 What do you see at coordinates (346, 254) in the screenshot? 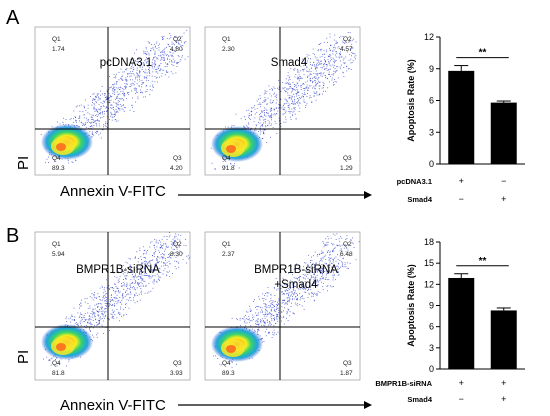
I see `q2-value: 6.48` at bounding box center [346, 254].